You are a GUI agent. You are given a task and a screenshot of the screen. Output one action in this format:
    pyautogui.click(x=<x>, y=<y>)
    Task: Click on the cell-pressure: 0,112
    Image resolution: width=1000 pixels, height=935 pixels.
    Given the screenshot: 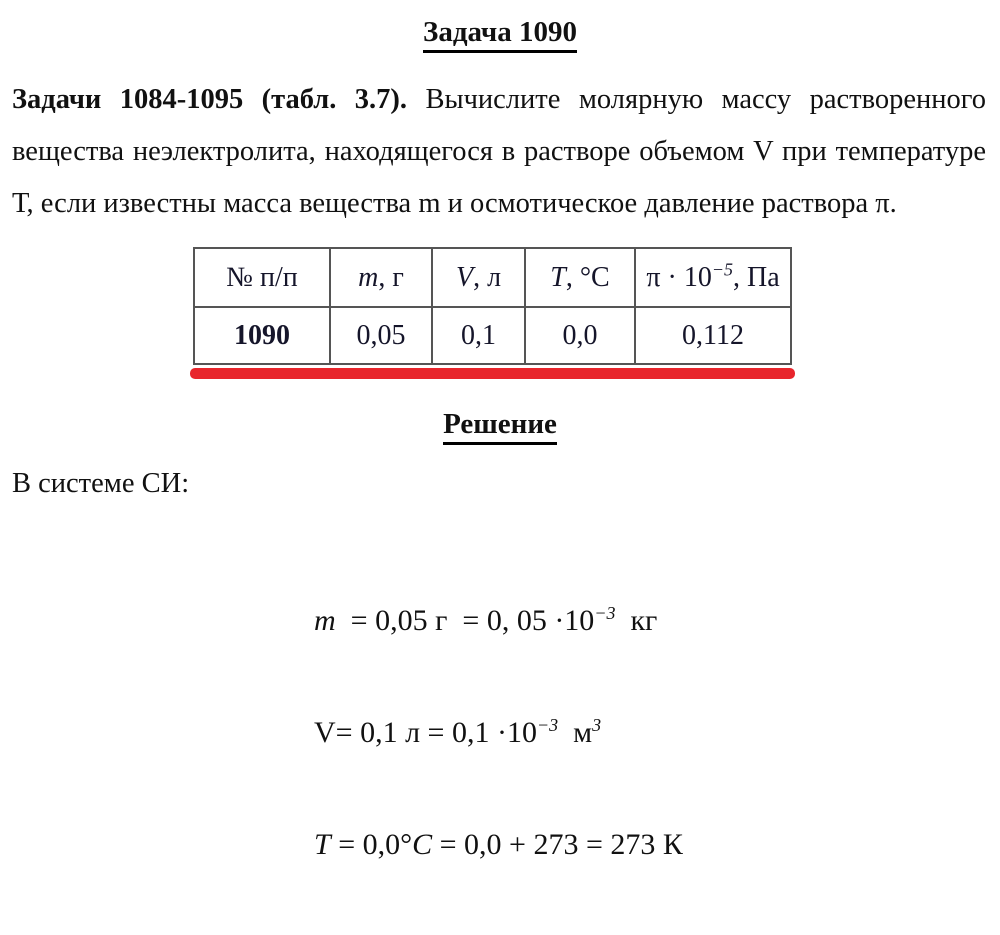 What is the action you would take?
    pyautogui.click(x=713, y=335)
    